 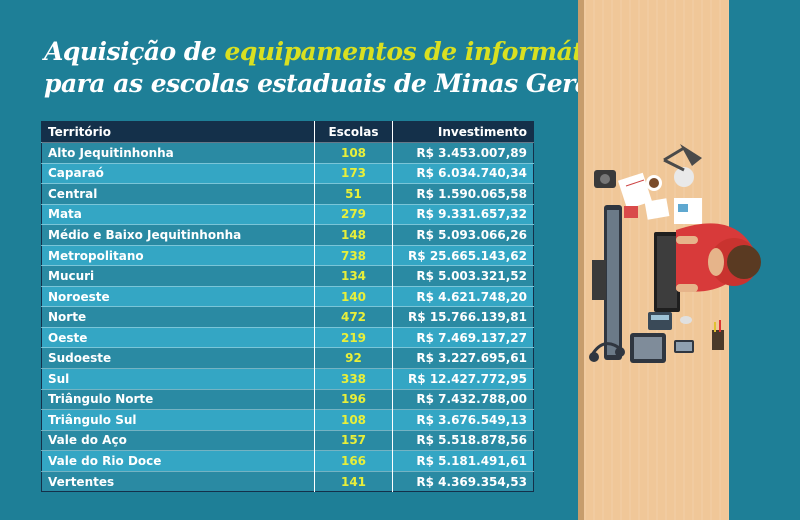 What do you see at coordinates (463, 255) in the screenshot?
I see `investment-cell: R$ 25.665.143,62` at bounding box center [463, 255].